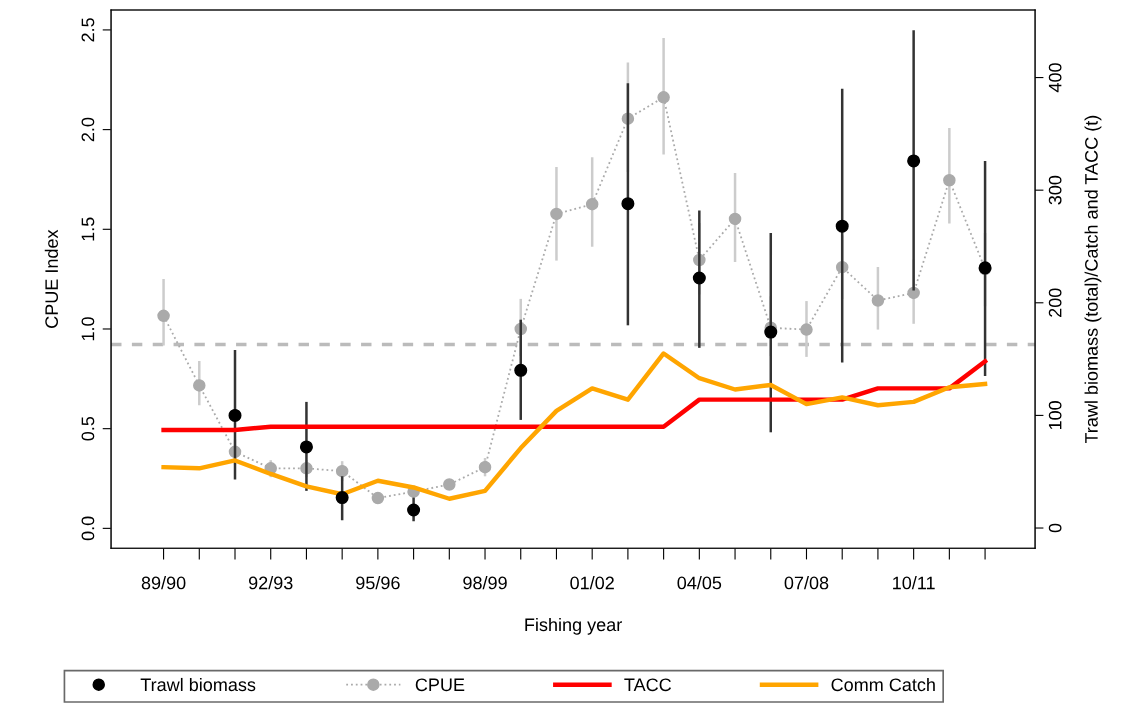 Image resolution: width=1145 pixels, height=713 pixels. I want to click on y-axis-title: CPUE Index, so click(51, 278).